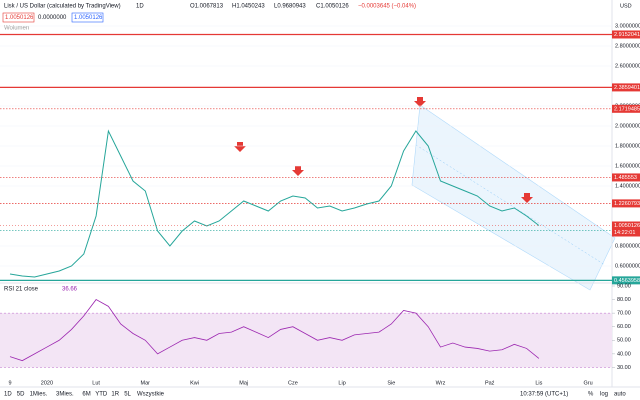 The image size is (640, 400). What do you see at coordinates (86, 395) in the screenshot?
I see `range-button: 6M` at bounding box center [86, 395].